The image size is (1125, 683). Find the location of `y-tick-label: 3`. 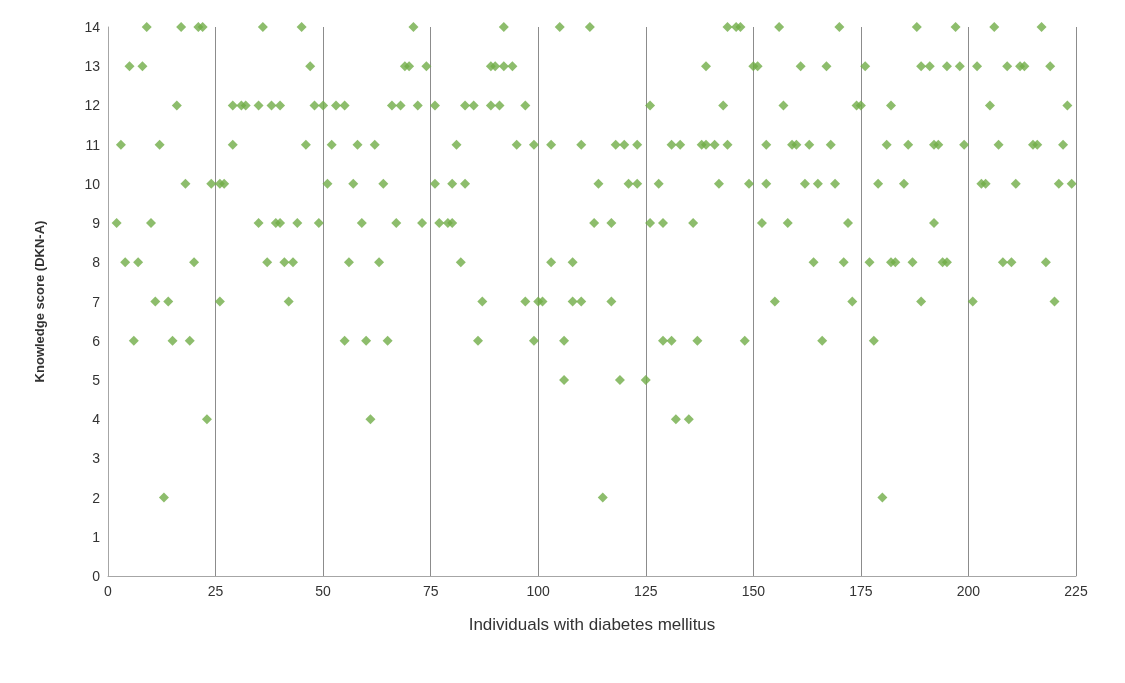

y-tick-label: 3 is located at coordinates (96, 458).